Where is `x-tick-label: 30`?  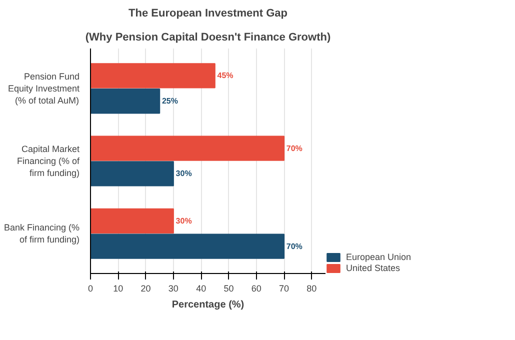 x-tick-label: 30 is located at coordinates (173, 289).